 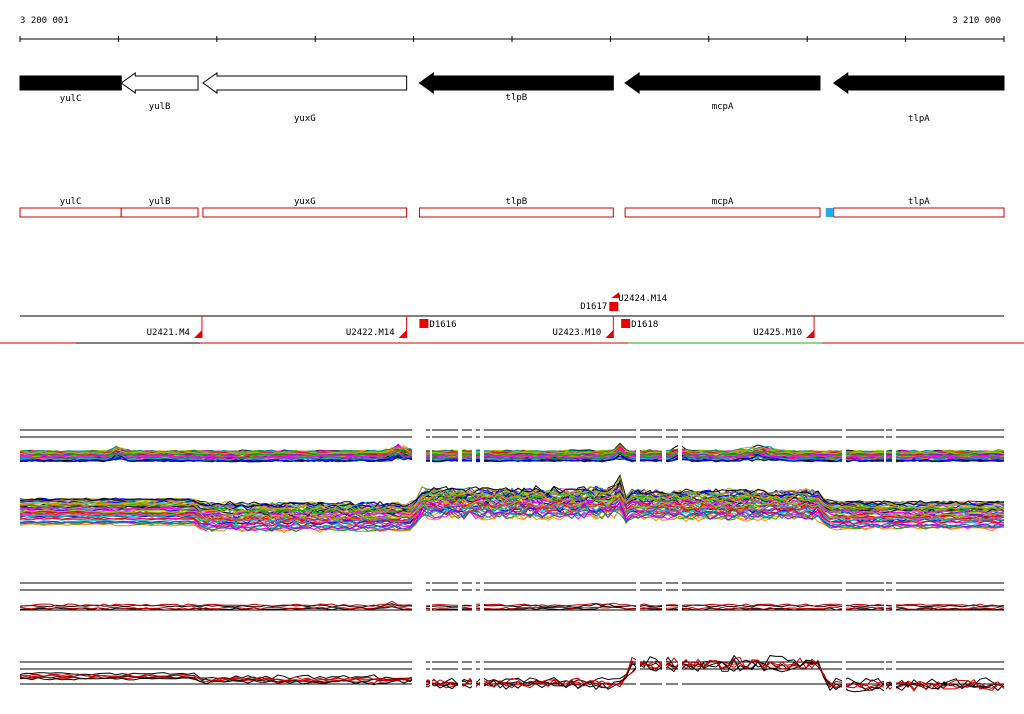 I want to click on gene-arrow-tlpB, so click(x=516, y=83).